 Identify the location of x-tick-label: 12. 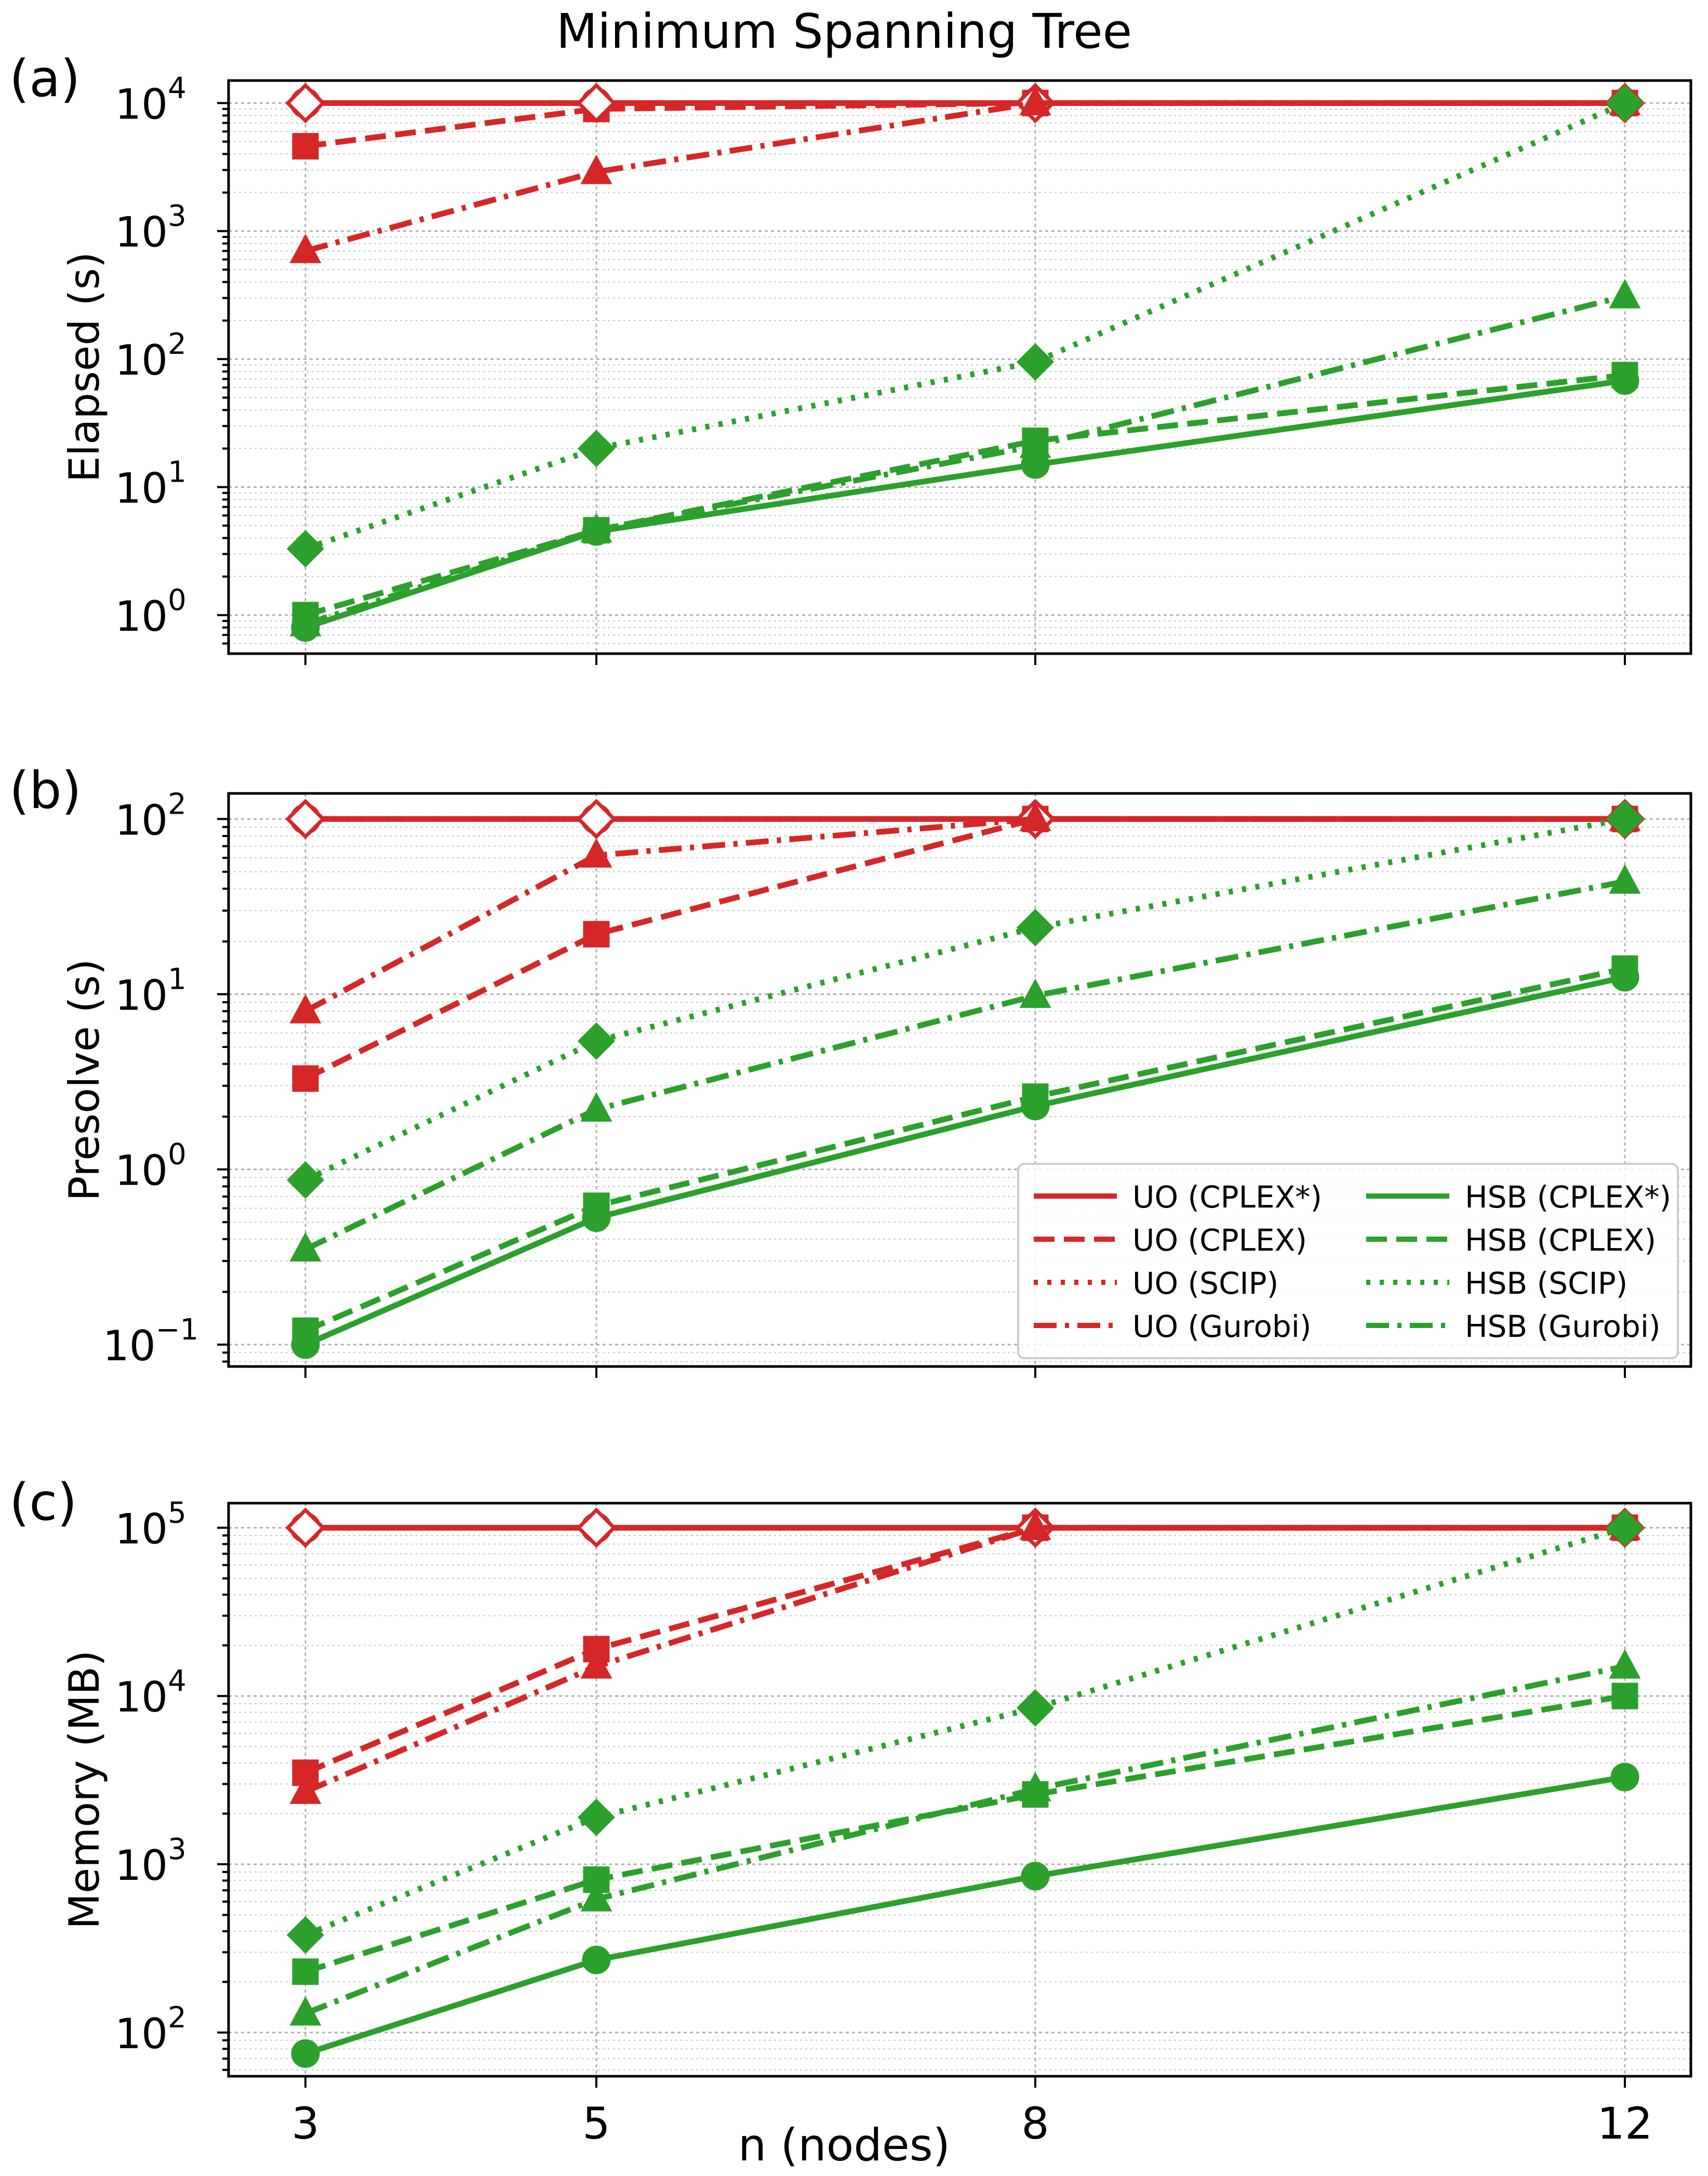
(1625, 2123).